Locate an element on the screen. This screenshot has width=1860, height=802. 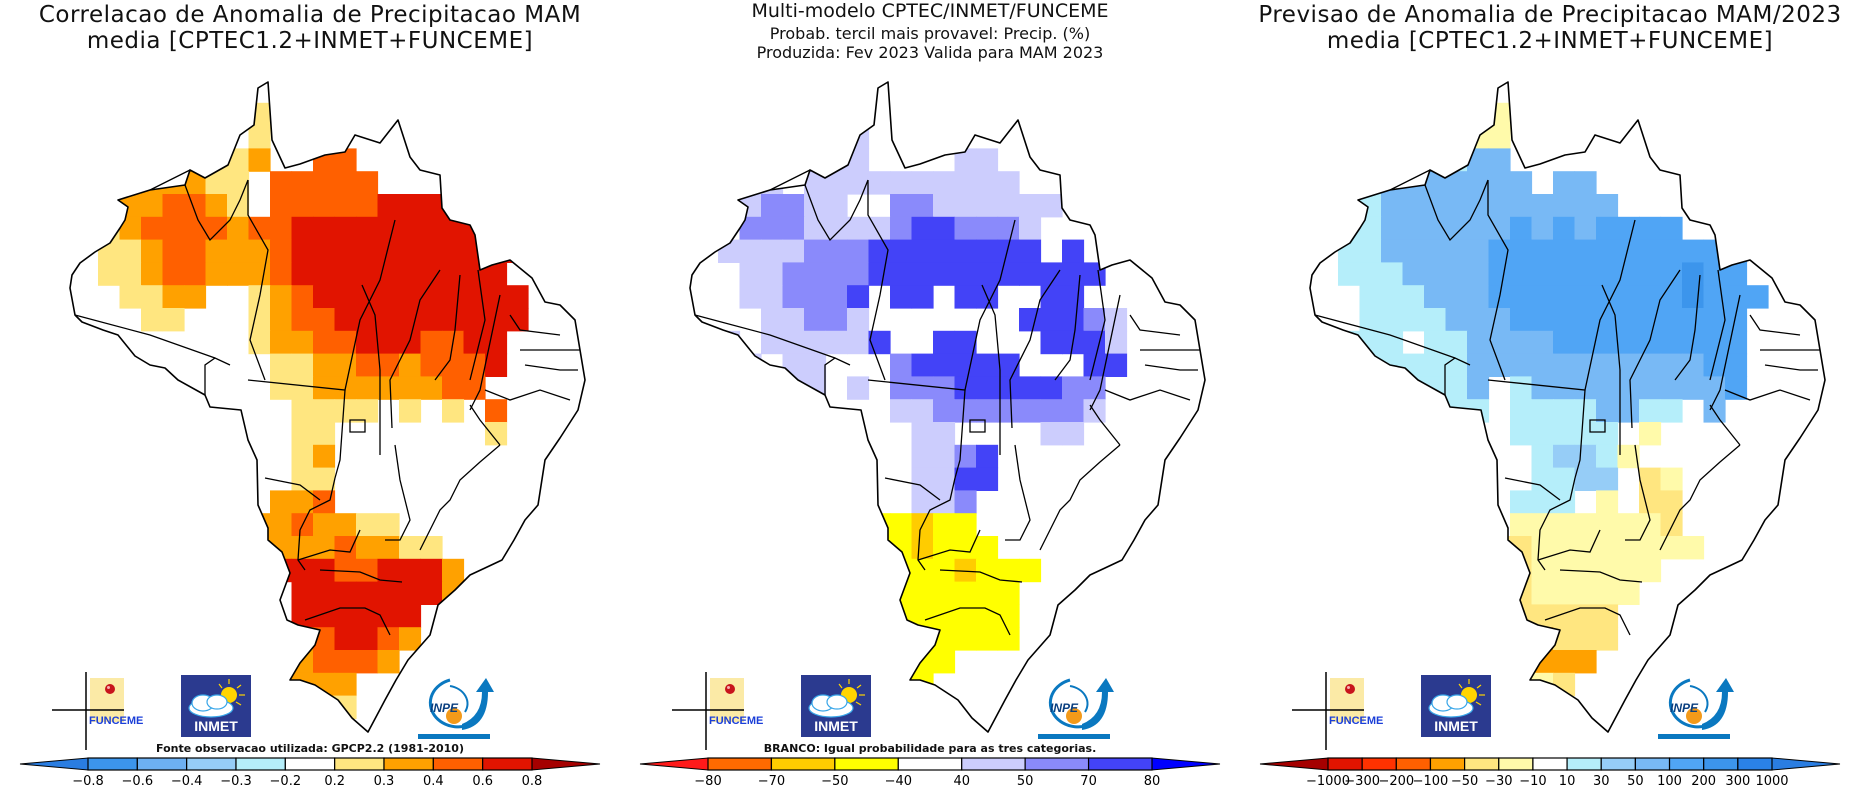
colorbar-arrow-low is located at coordinates (54, 764).